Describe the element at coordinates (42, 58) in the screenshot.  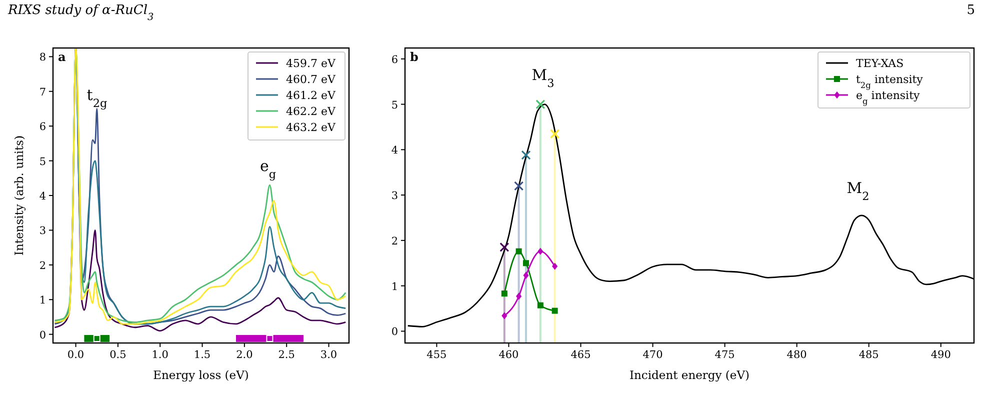
I see `y-tick-label: 8` at that location.